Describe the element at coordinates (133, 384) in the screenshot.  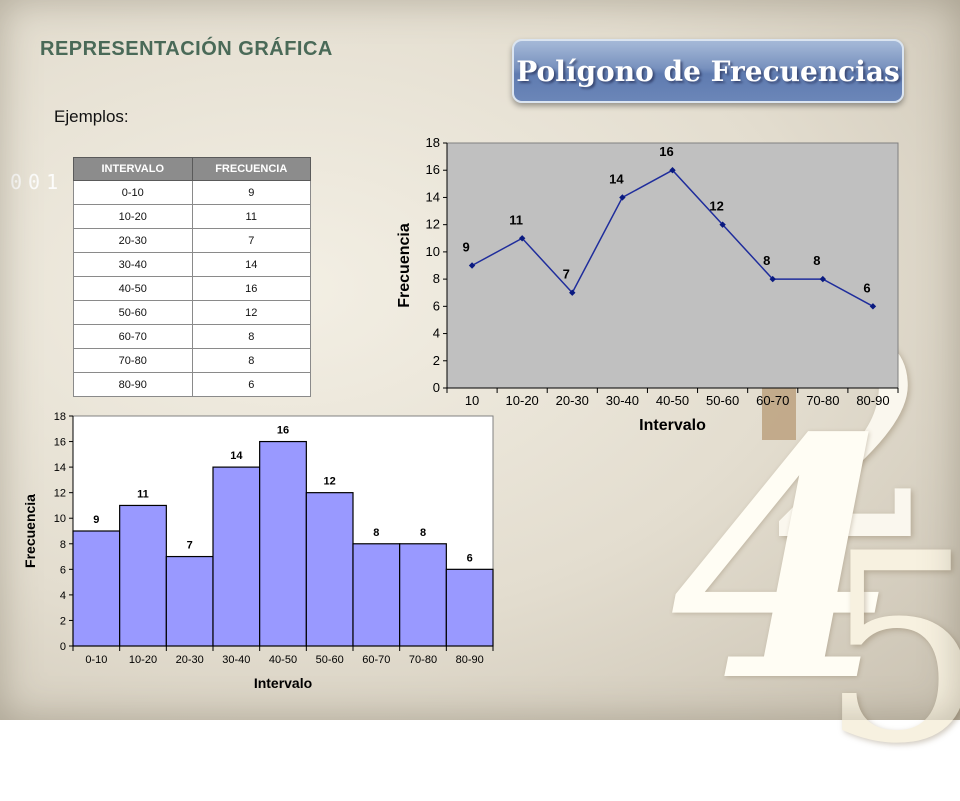
I see `table-cell-interval: 80-90` at that location.